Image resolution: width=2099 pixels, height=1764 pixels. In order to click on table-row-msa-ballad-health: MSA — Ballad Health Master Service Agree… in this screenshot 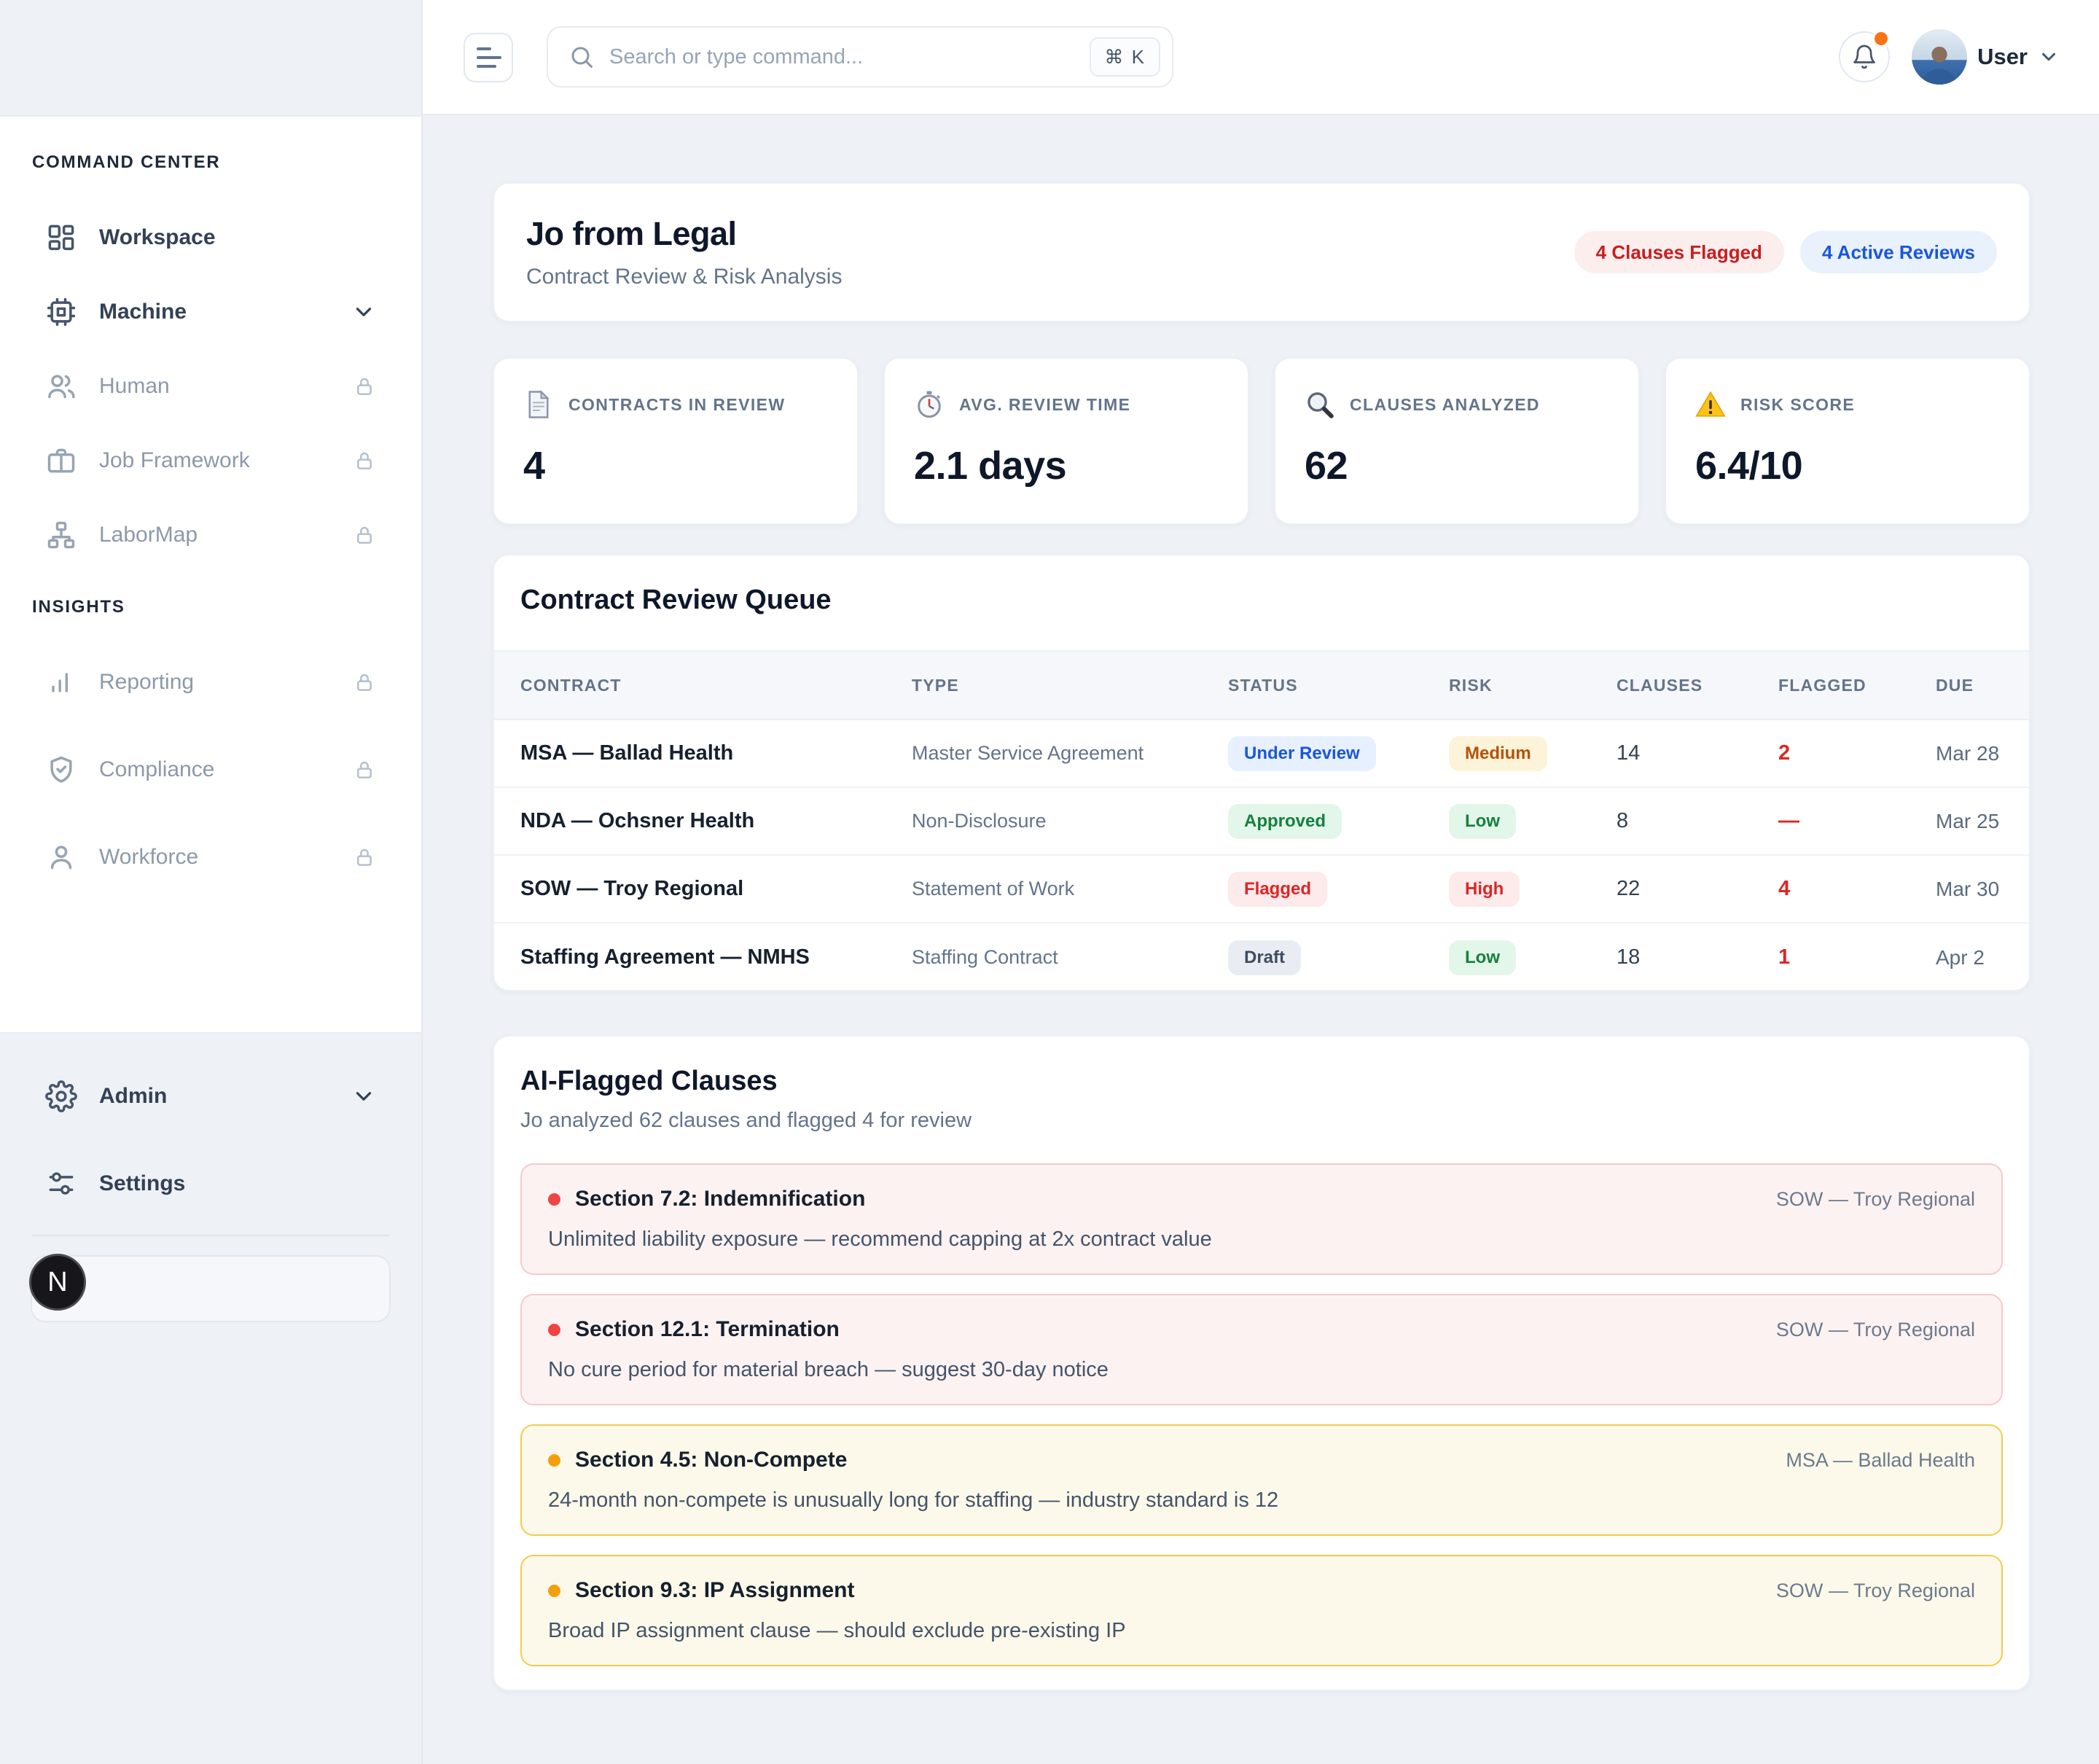, I will do `click(1261, 754)`.